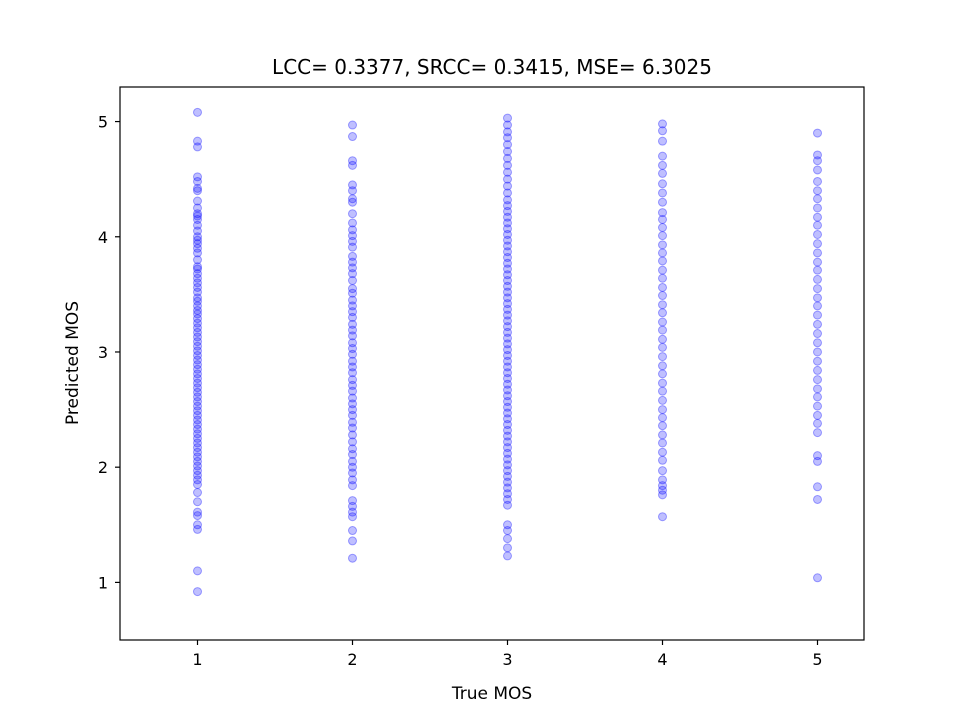 Image resolution: width=960 pixels, height=720 pixels. Describe the element at coordinates (103, 122) in the screenshot. I see `y-tick-label: 5` at that location.